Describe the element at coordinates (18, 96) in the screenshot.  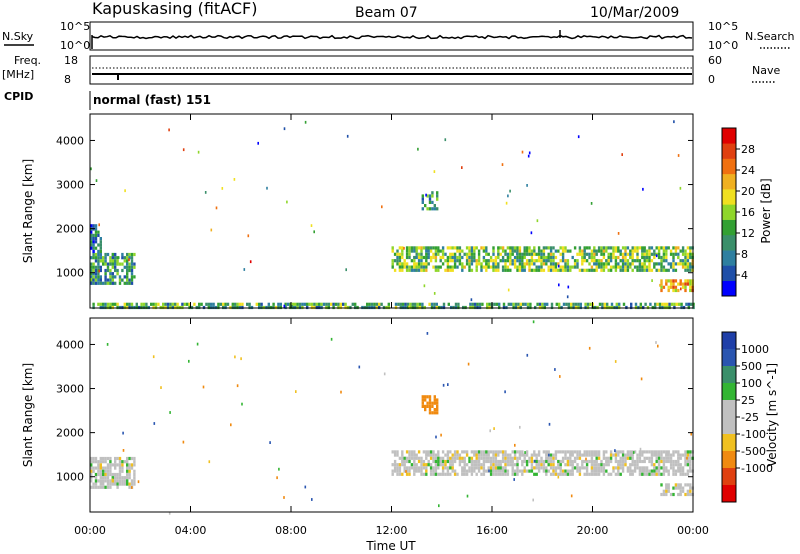
I see `cpid-label: CPID` at that location.